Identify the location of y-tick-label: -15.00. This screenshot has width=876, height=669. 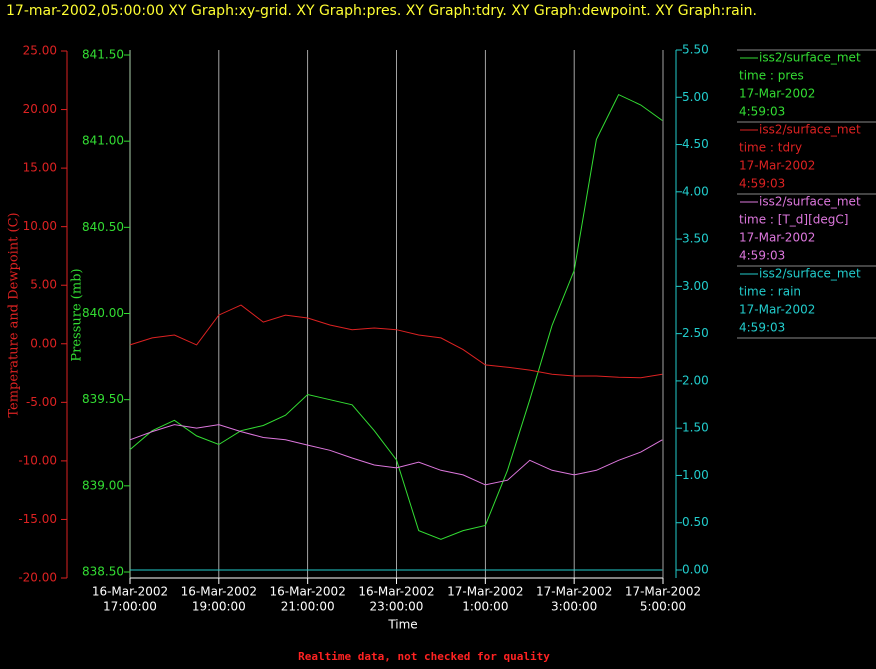
(37, 519).